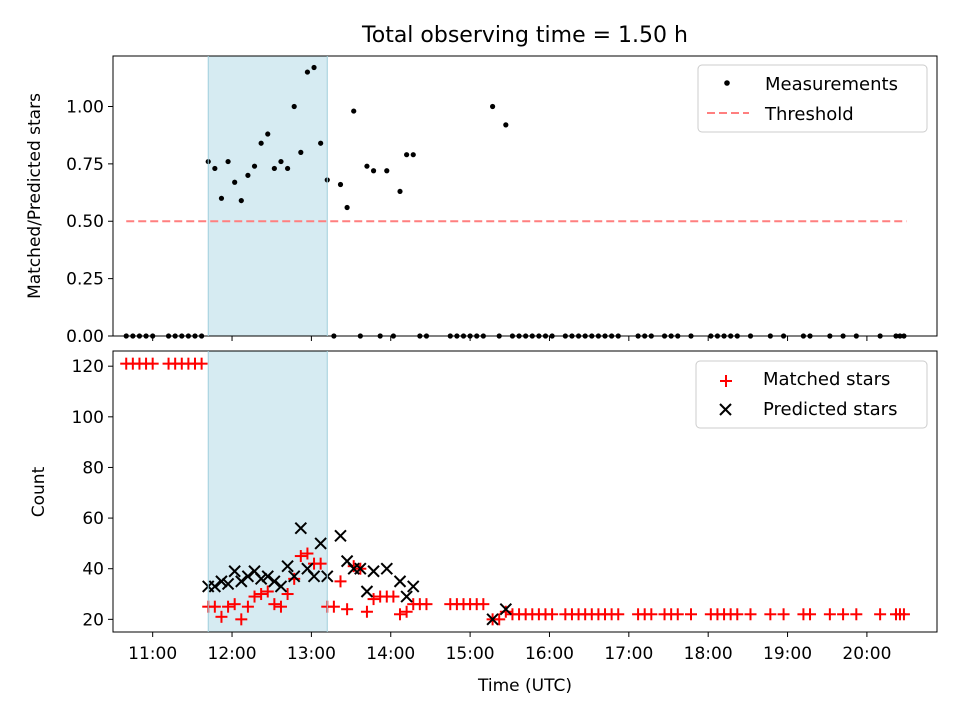 This screenshot has height=720, width=960. Describe the element at coordinates (93, 570) in the screenshot. I see `y-tick-label: 40` at that location.